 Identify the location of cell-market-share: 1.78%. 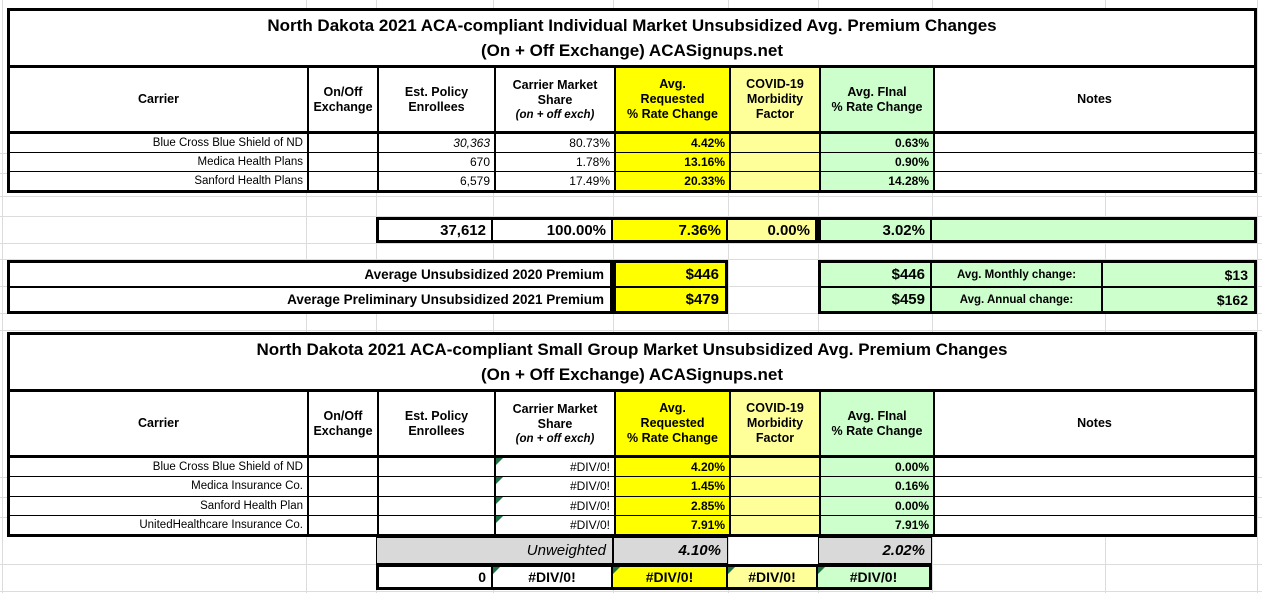
(556, 162).